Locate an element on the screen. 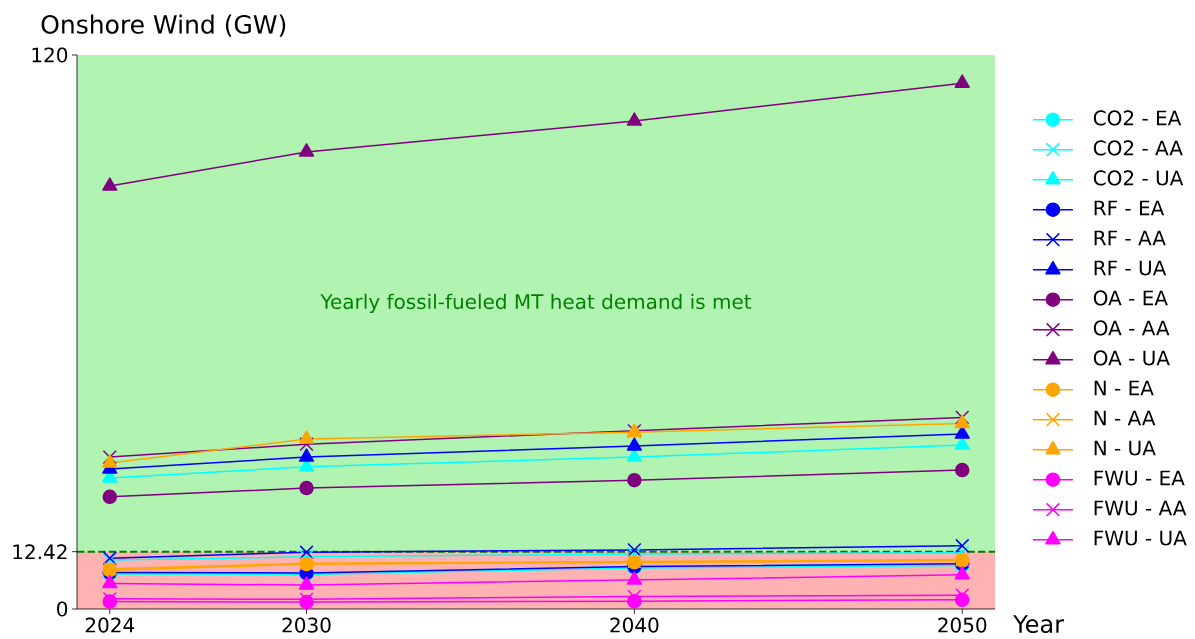 This screenshot has width=1195, height=639. legend-label: FWU - UA is located at coordinates (1140, 538).